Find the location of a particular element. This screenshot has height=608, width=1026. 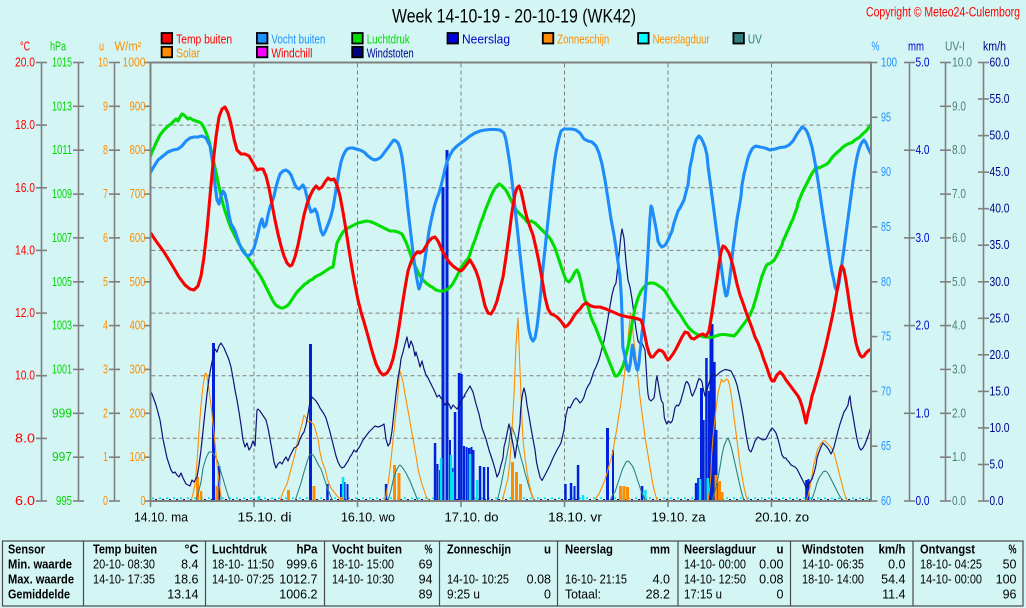

svg-text: hPa is located at coordinates (308, 550).